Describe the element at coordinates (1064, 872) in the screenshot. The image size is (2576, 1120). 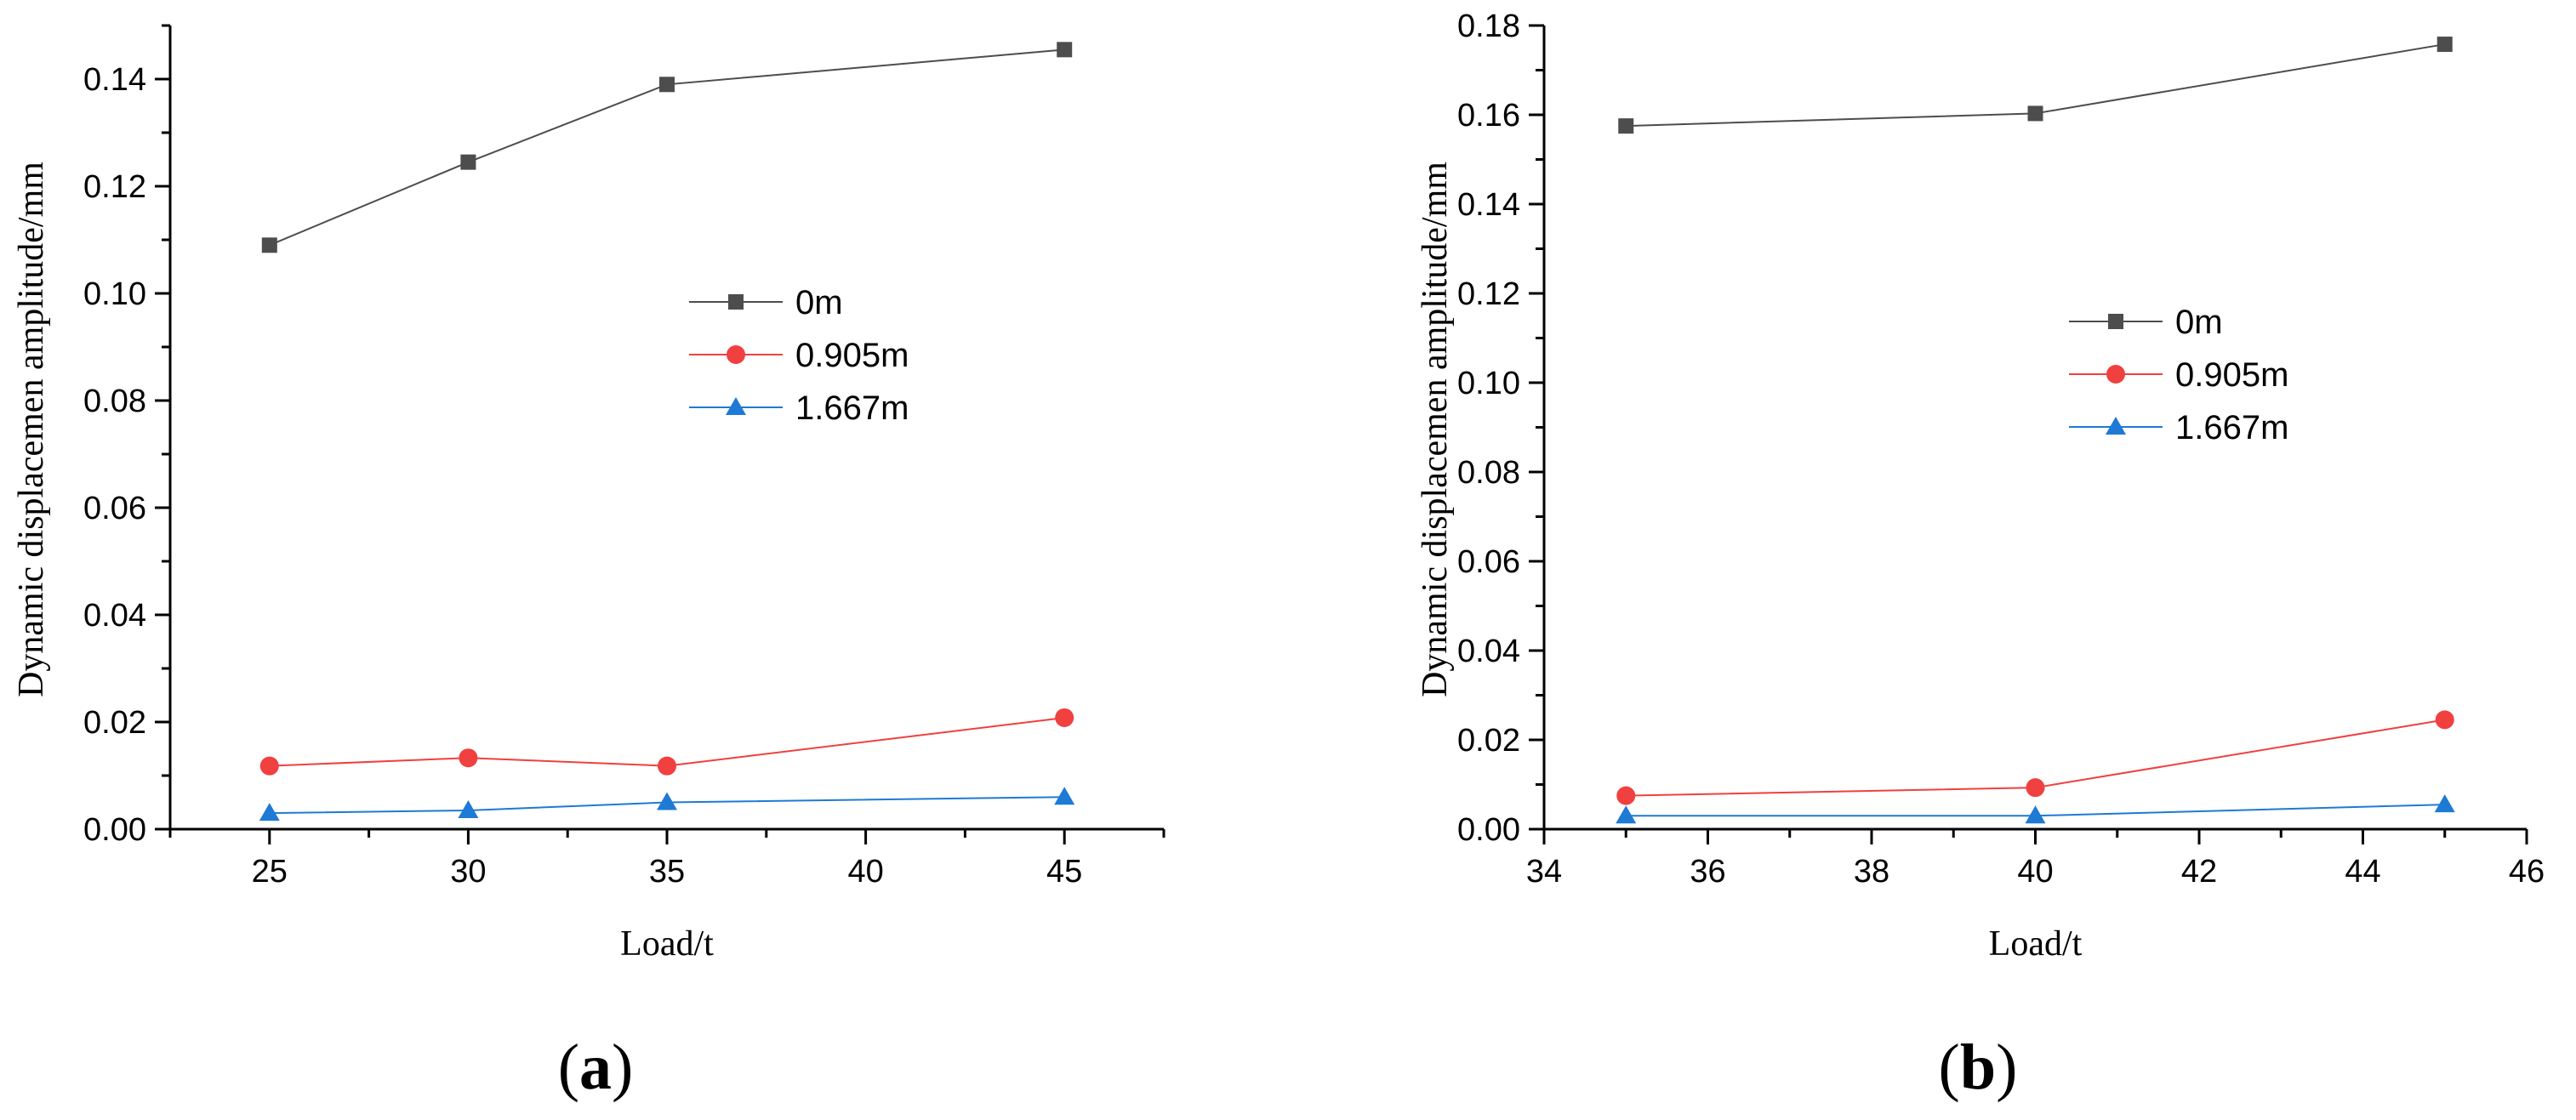
I see `x-tick-label: 45` at that location.